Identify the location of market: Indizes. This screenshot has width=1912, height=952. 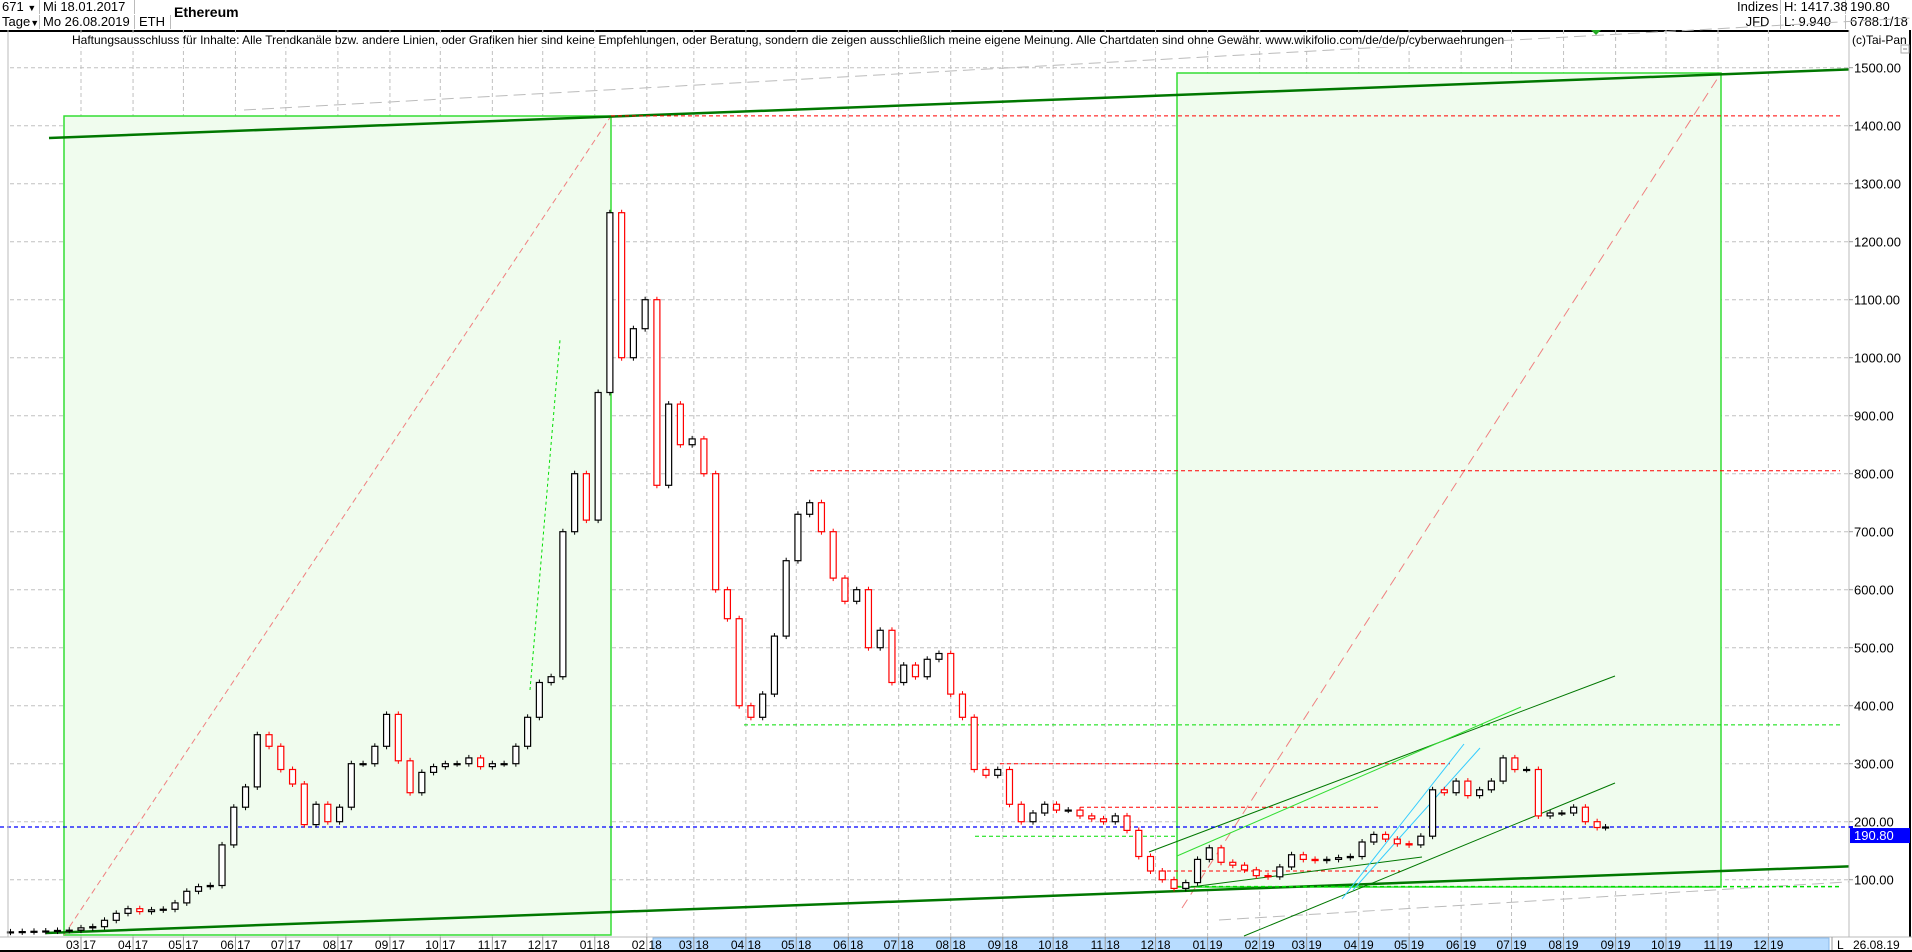
(1758, 7).